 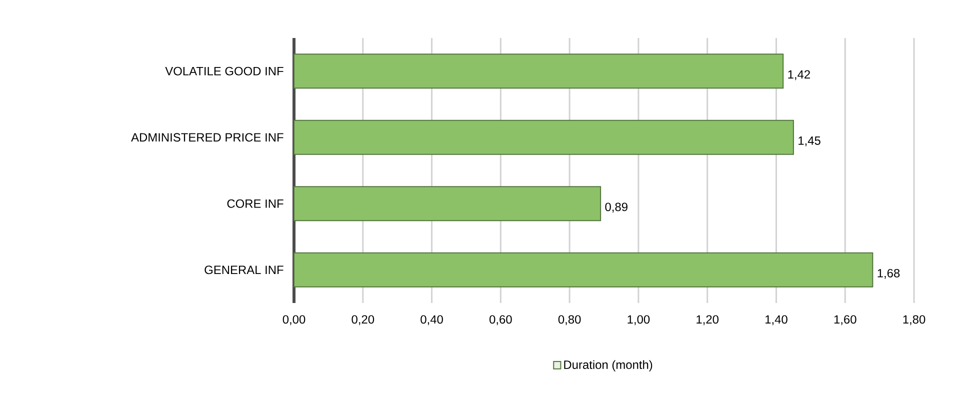 I want to click on y-tick-label: VOLATILE GOOD INF, so click(x=224, y=71).